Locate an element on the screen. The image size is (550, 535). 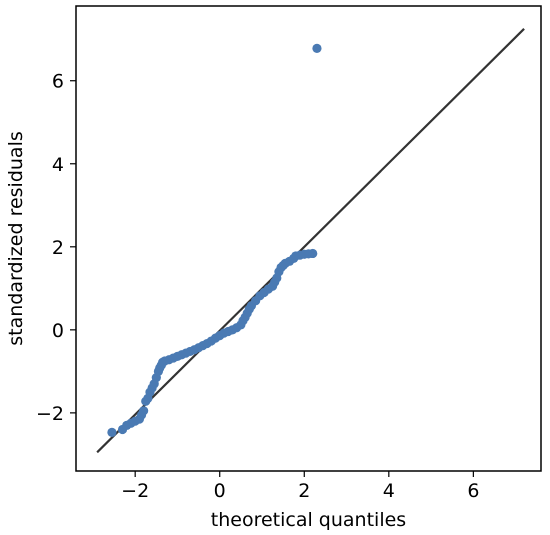
x-tick-label-0: −2 is located at coordinates (135, 491).